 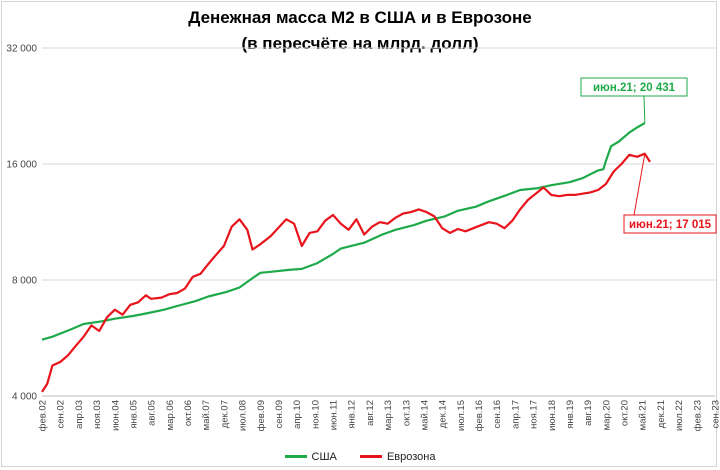 I want to click on x-tick-label: фев.09, so click(x=261, y=415).